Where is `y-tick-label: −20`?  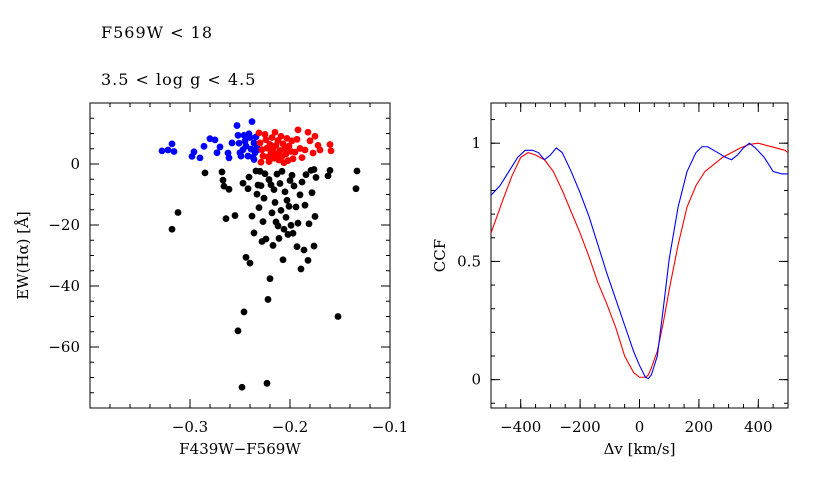 y-tick-label: −20 is located at coordinates (64, 225).